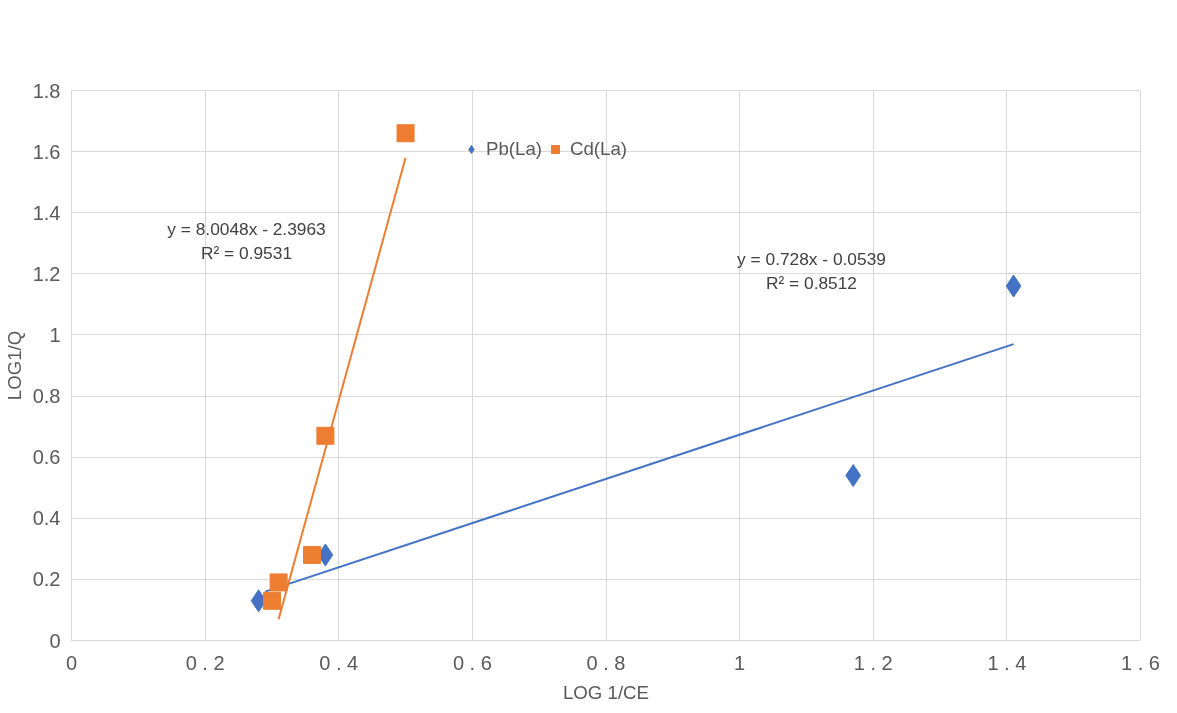 The height and width of the screenshot is (713, 1177). What do you see at coordinates (55, 640) in the screenshot?
I see `y-tick-label: 0` at bounding box center [55, 640].